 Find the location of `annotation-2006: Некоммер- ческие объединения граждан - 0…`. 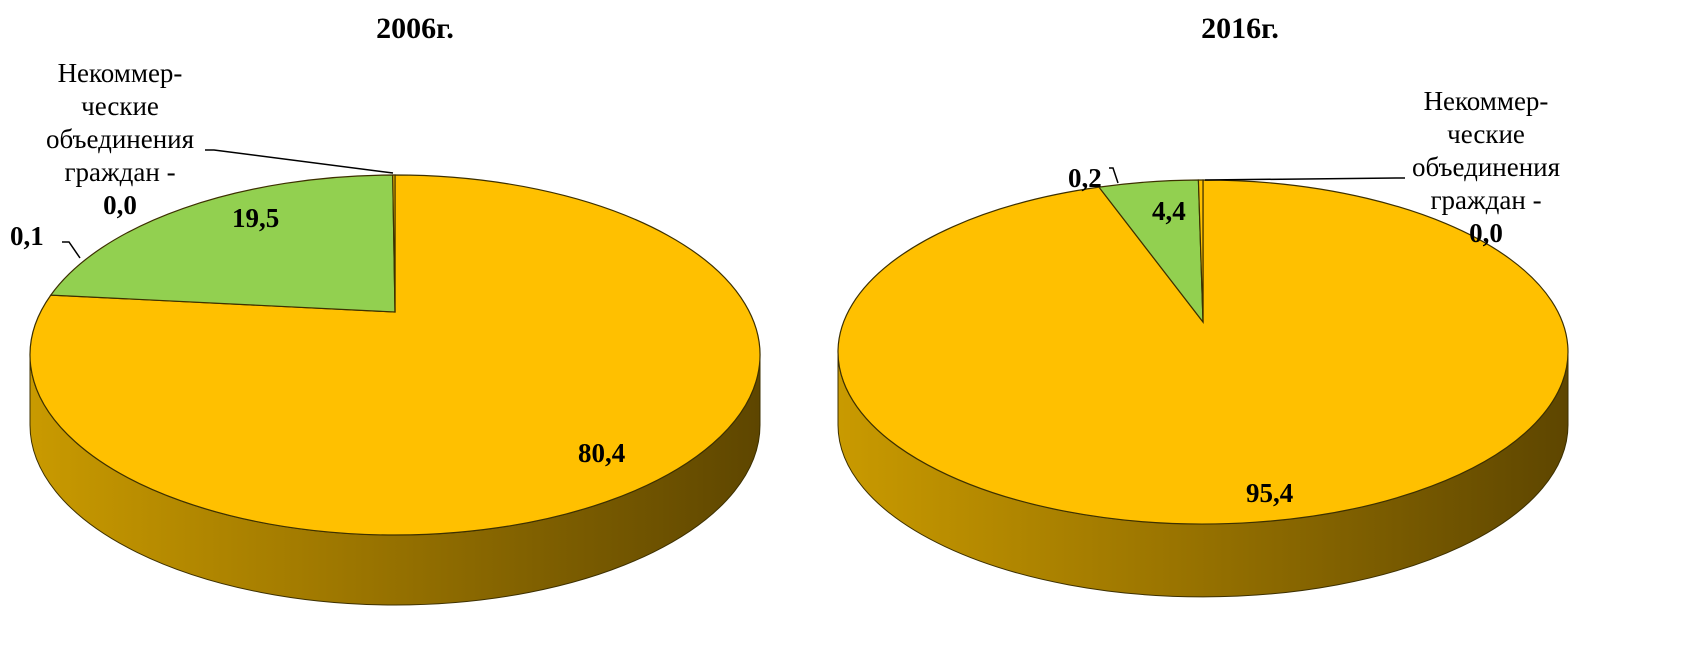

annotation-2006: Некоммер- ческие объединения граждан - 0… is located at coordinates (220, 139).